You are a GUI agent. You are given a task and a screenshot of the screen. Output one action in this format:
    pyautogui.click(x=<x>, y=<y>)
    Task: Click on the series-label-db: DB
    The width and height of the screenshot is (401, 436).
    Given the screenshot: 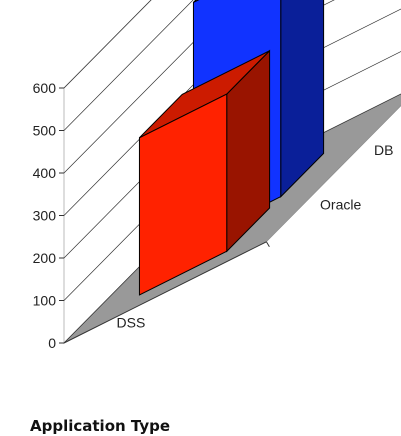 What is the action you would take?
    pyautogui.click(x=383, y=150)
    